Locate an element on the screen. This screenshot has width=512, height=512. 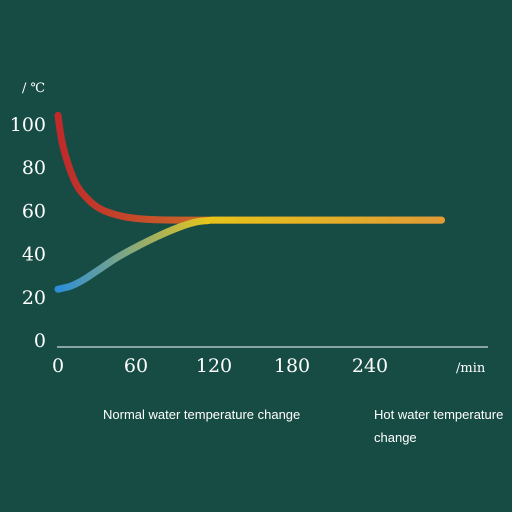
legend-label-hot-line: change is located at coordinates (395, 437).